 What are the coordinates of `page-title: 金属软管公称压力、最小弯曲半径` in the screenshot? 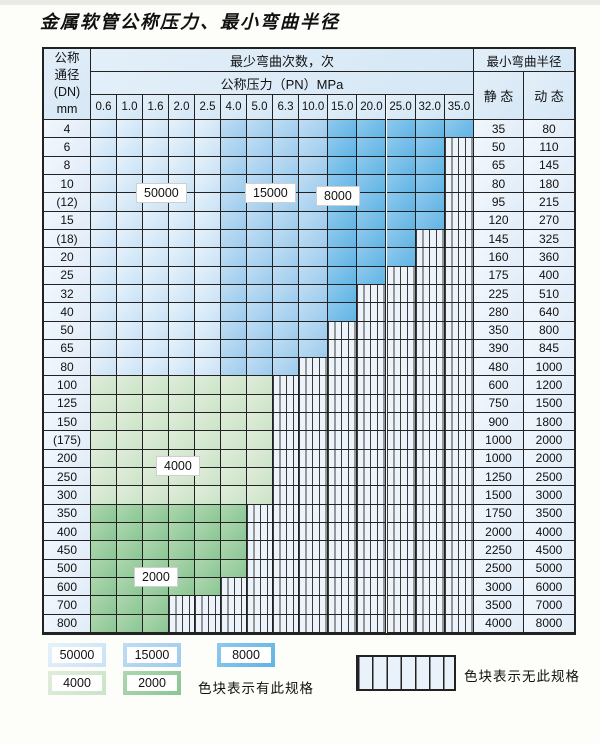 It's located at (190, 22).